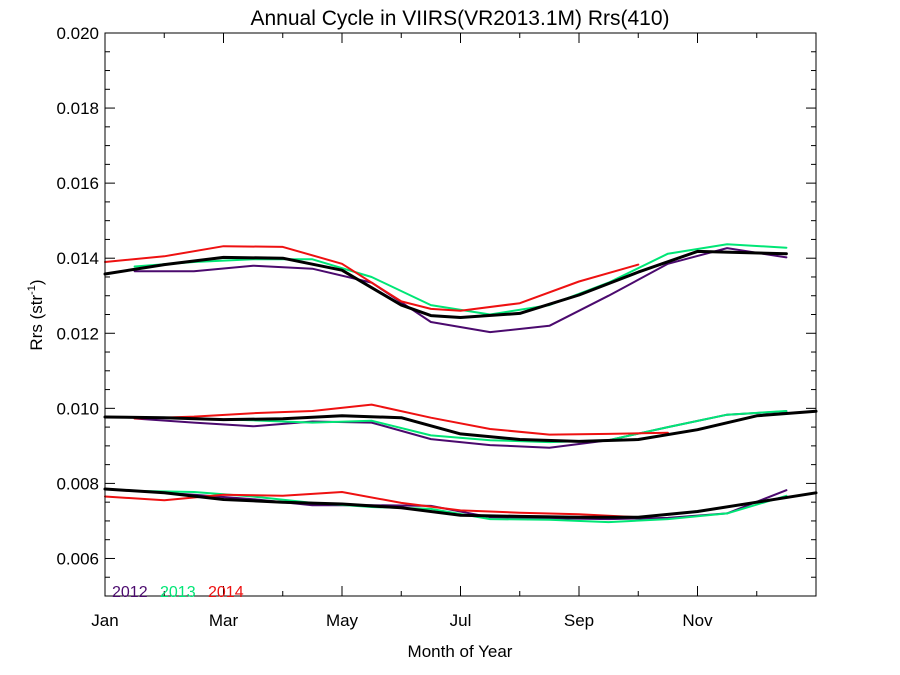 The image size is (900, 675). I want to click on y-tick-label: 0.014, so click(77, 258).